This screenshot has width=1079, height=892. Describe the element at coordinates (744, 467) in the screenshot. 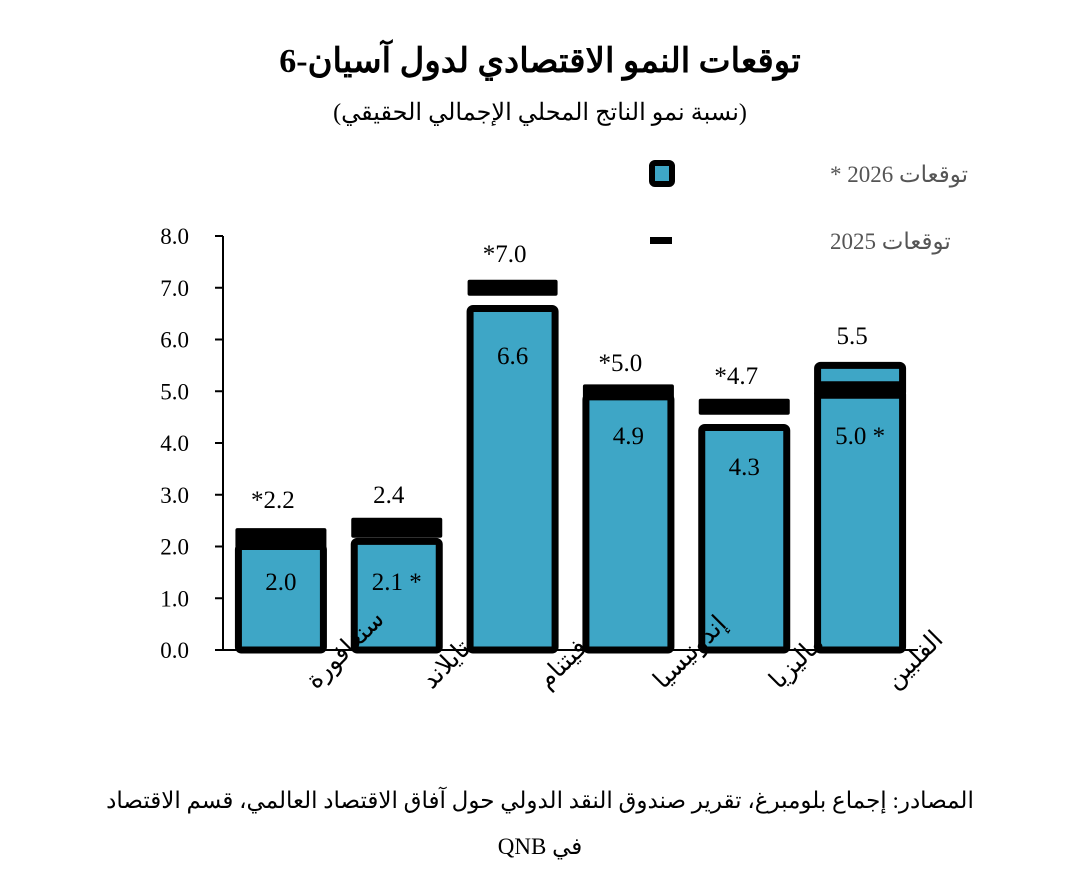

I see `data-label-2025: 4.3` at that location.